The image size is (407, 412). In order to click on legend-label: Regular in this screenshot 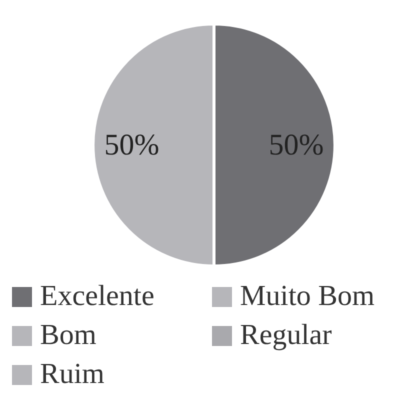, I will do `click(286, 335)`.